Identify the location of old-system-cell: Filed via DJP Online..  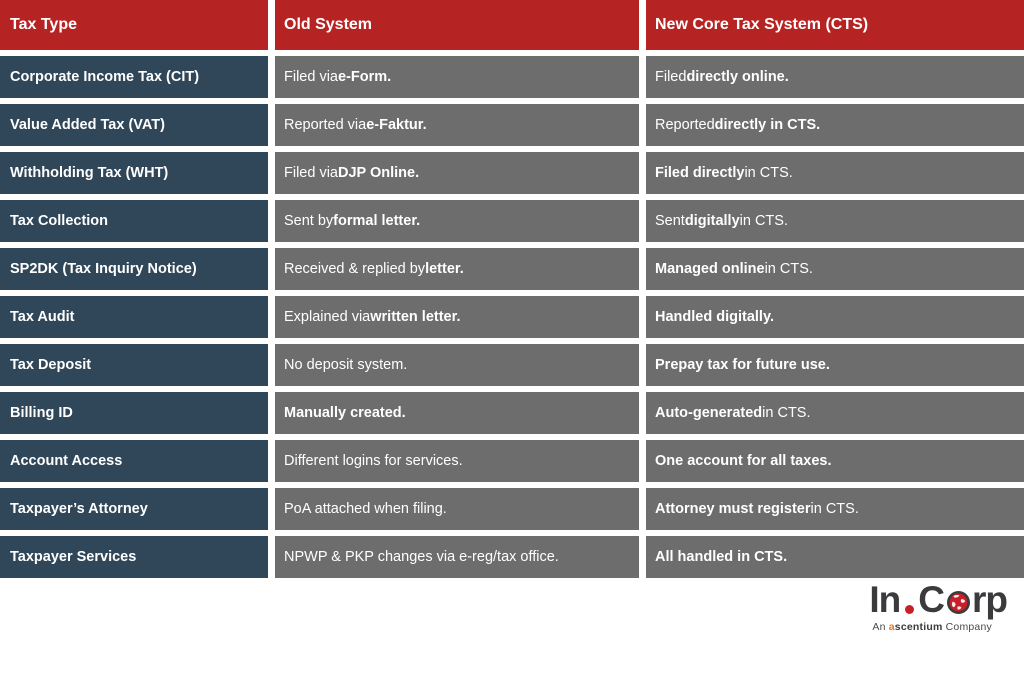
(457, 173).